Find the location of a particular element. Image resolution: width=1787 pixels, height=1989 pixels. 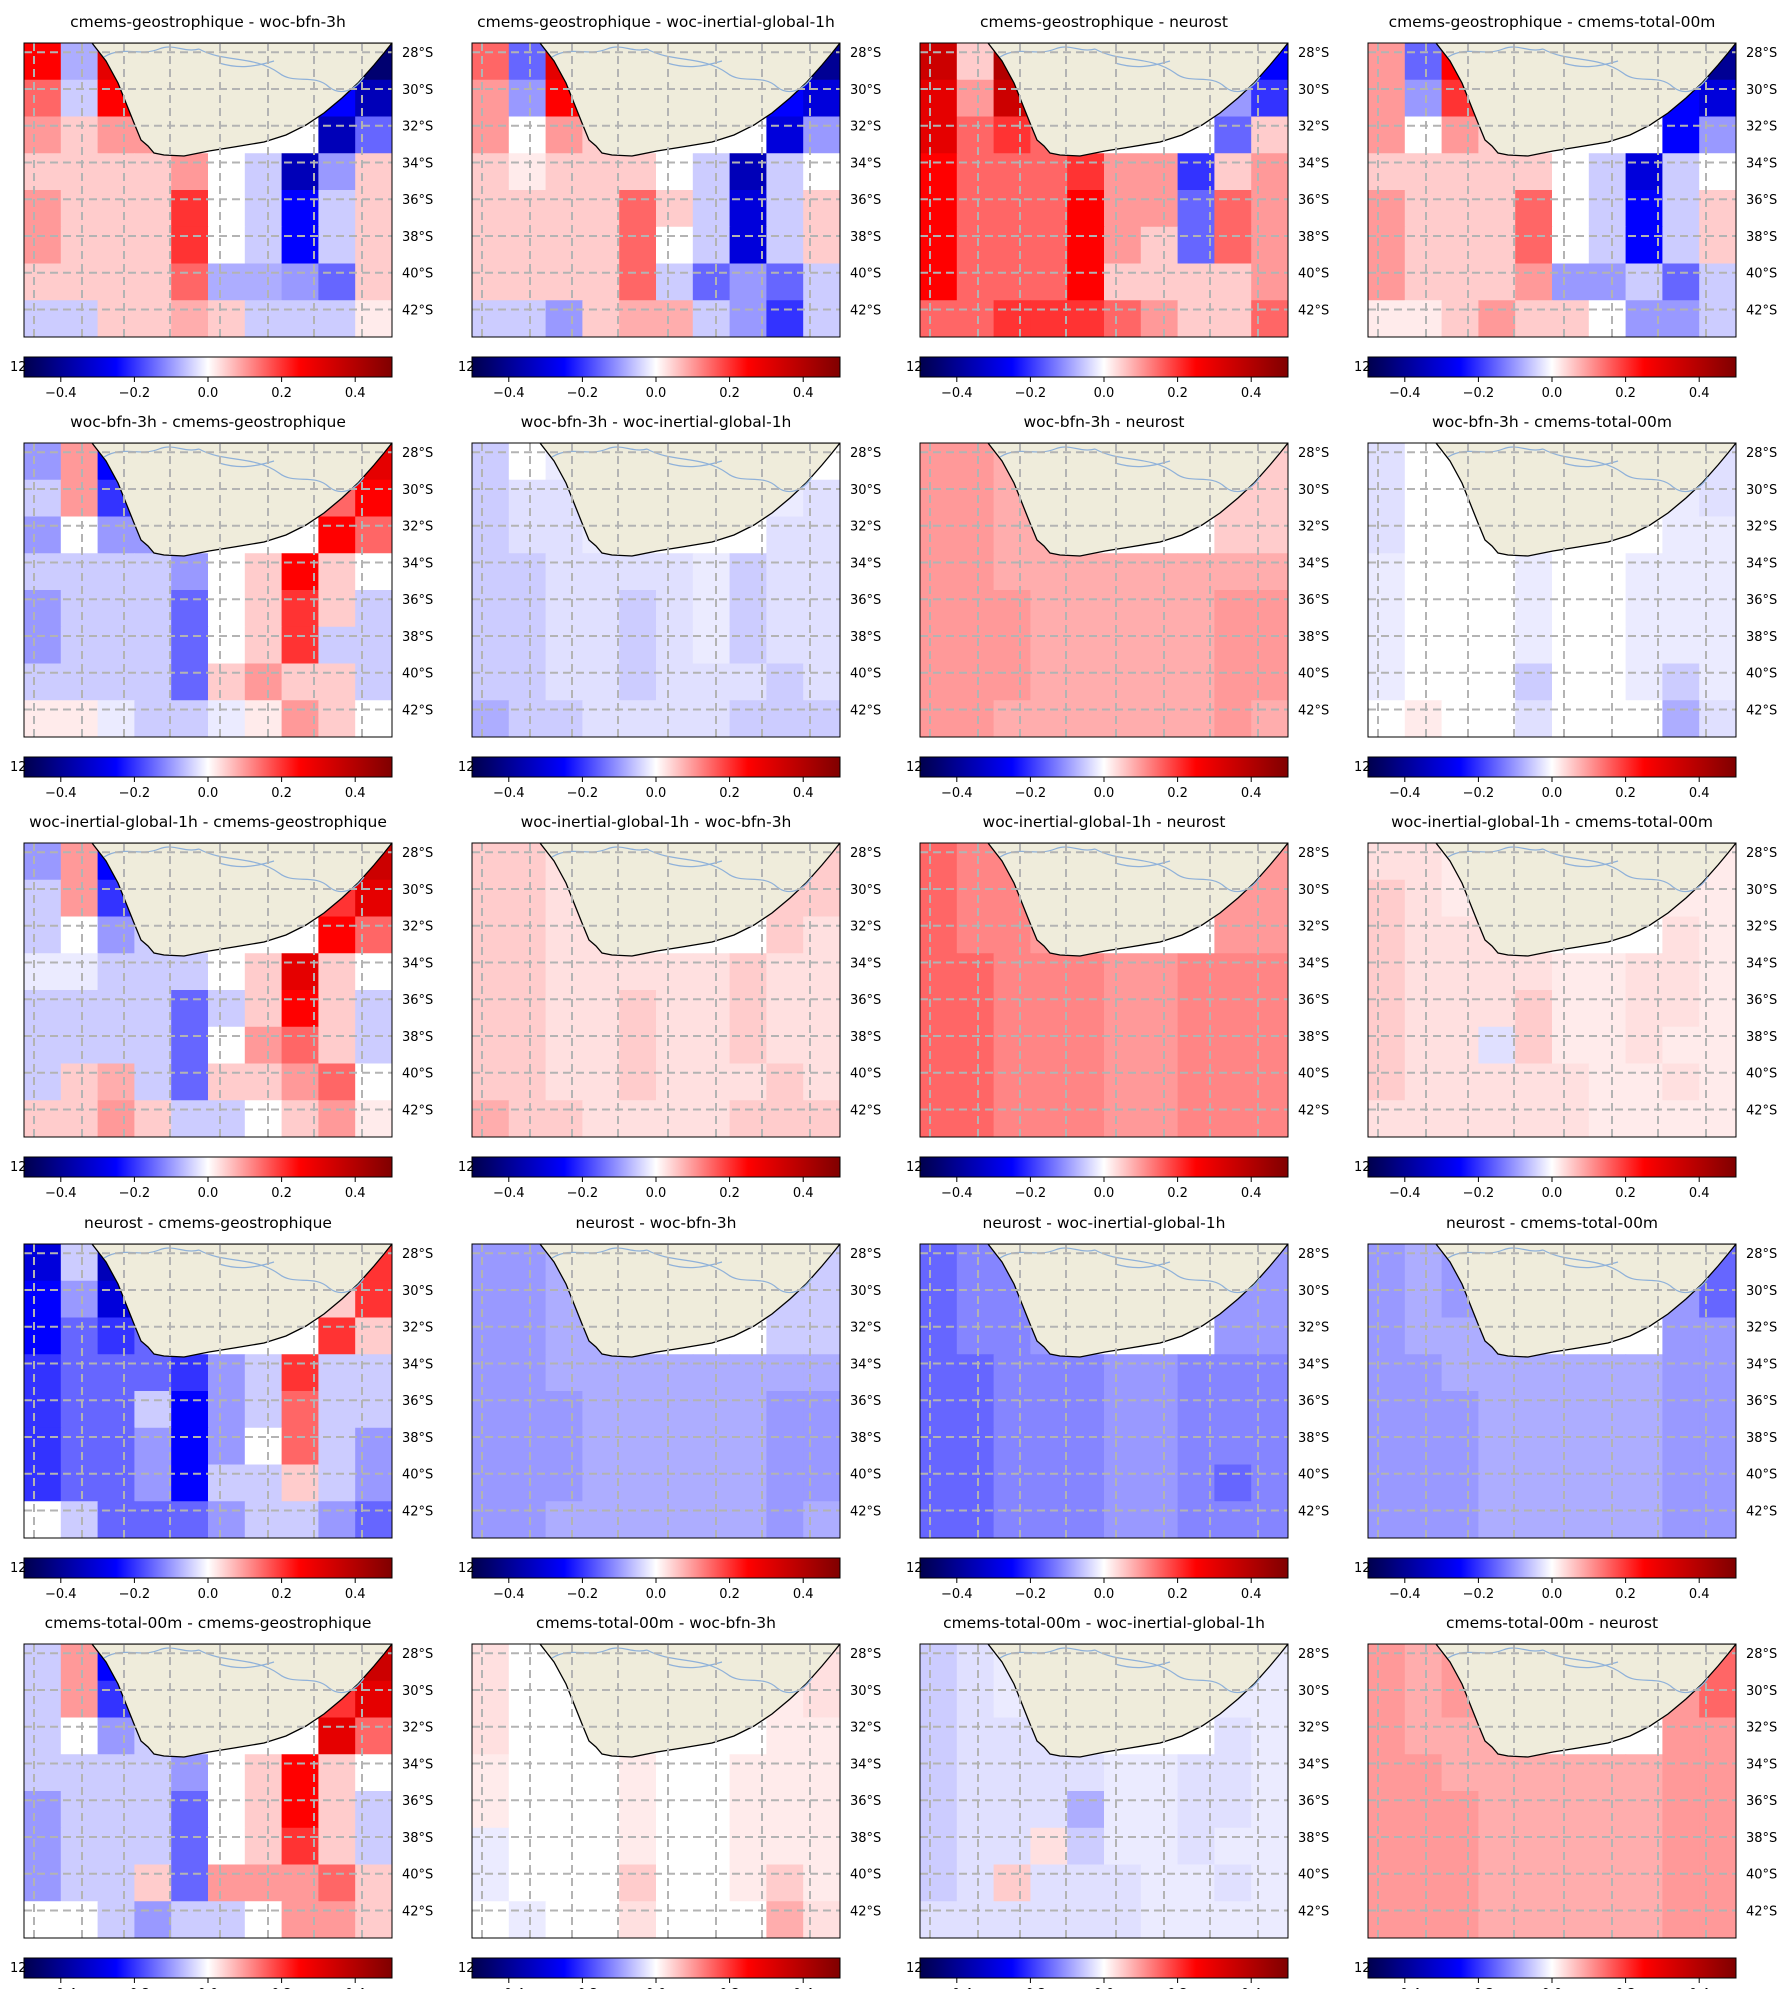

colorbar-tick-label: −0.2 is located at coordinates (1031, 1193).